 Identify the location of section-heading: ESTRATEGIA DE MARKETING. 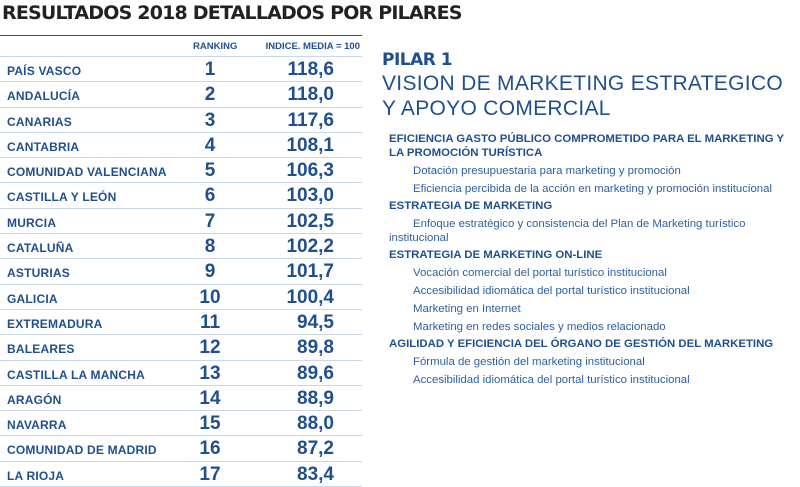
(471, 206).